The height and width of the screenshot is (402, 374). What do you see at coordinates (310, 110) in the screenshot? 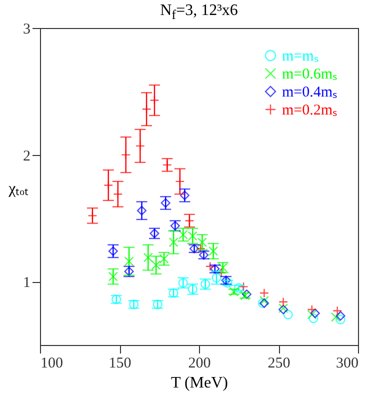
I see `legend-label: m=0.2mₛ` at bounding box center [310, 110].